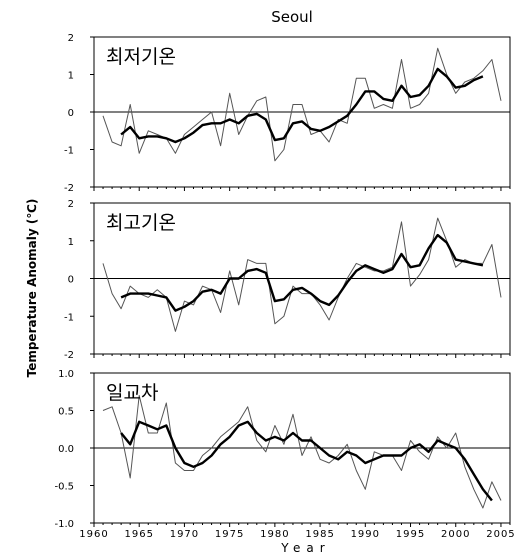 Image resolution: width=526 pixels, height=560 pixels. Describe the element at coordinates (229, 534) in the screenshot. I see `x-tick-label: 1975` at that location.